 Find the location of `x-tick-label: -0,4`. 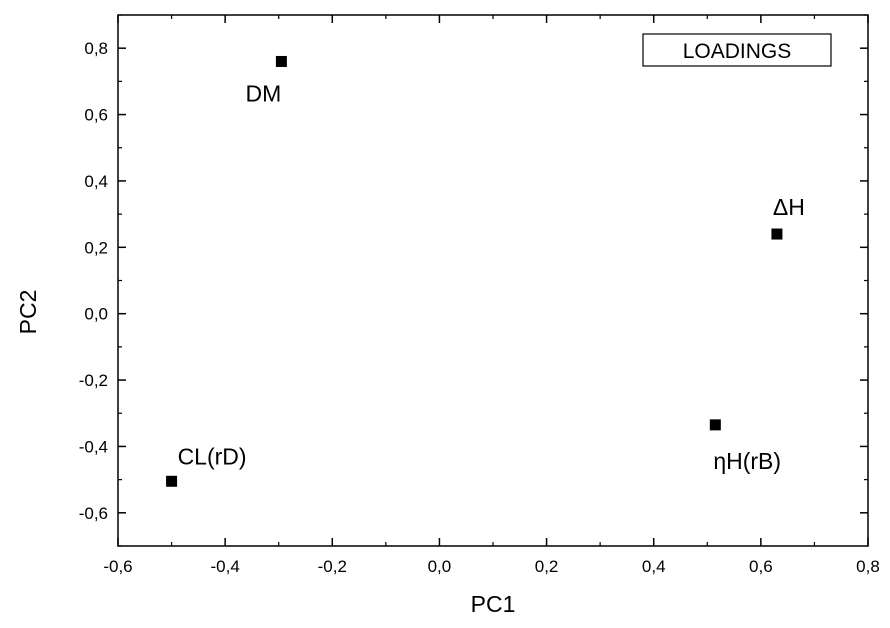

x-tick-label: -0,4 is located at coordinates (224, 566).